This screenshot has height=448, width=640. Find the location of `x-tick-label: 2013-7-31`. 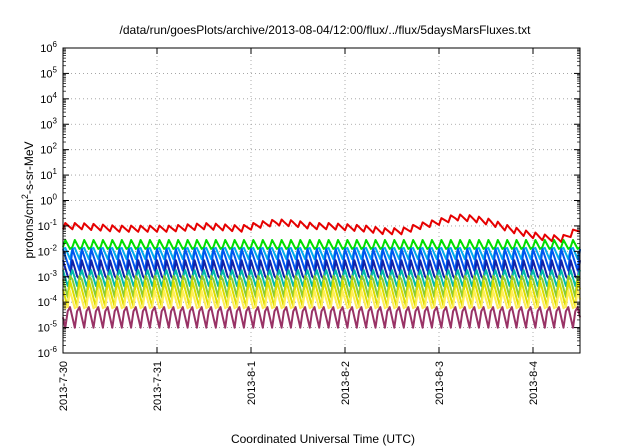

x-tick-label: 2013-7-31 is located at coordinates (158, 386).